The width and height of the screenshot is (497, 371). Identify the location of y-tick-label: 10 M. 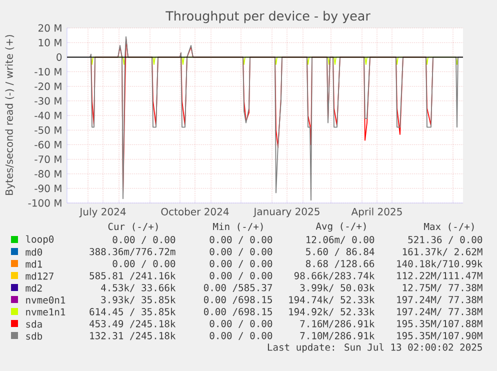
(50, 42).